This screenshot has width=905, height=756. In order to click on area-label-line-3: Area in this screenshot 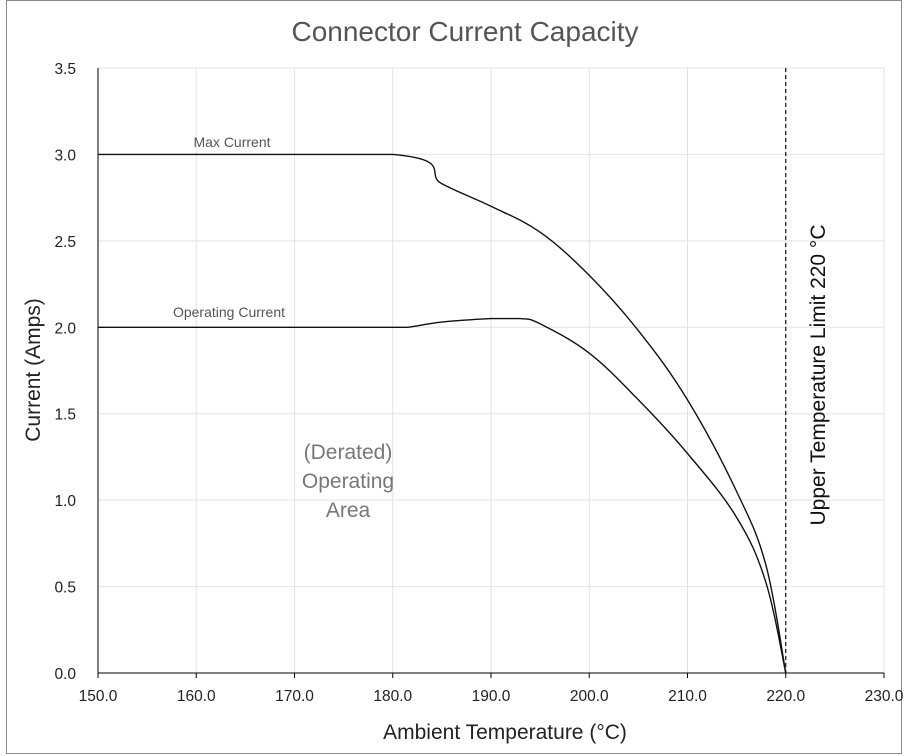, I will do `click(348, 510)`.